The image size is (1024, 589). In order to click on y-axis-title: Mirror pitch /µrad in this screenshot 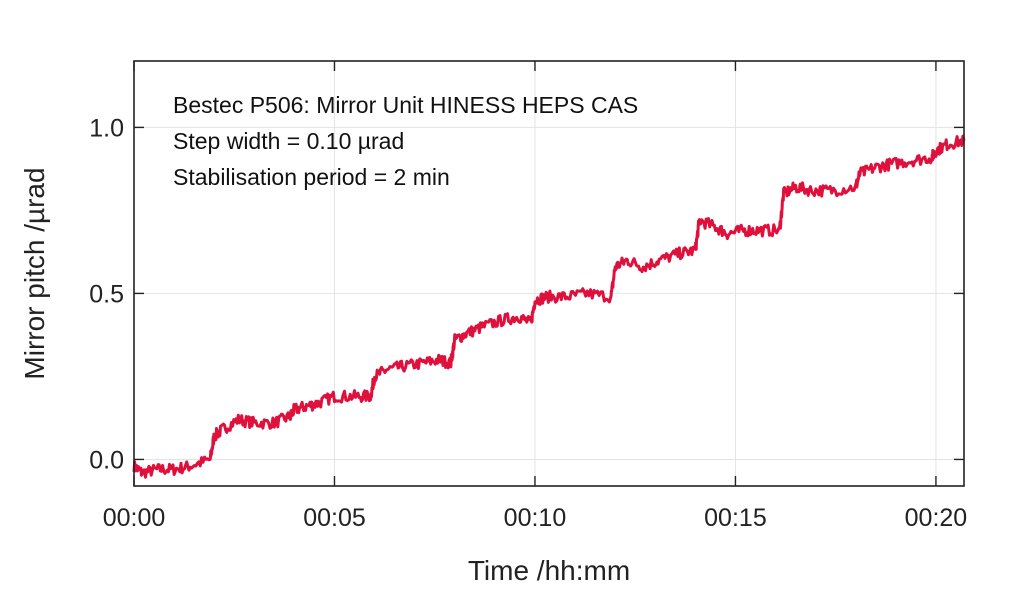, I will do `click(34, 273)`.